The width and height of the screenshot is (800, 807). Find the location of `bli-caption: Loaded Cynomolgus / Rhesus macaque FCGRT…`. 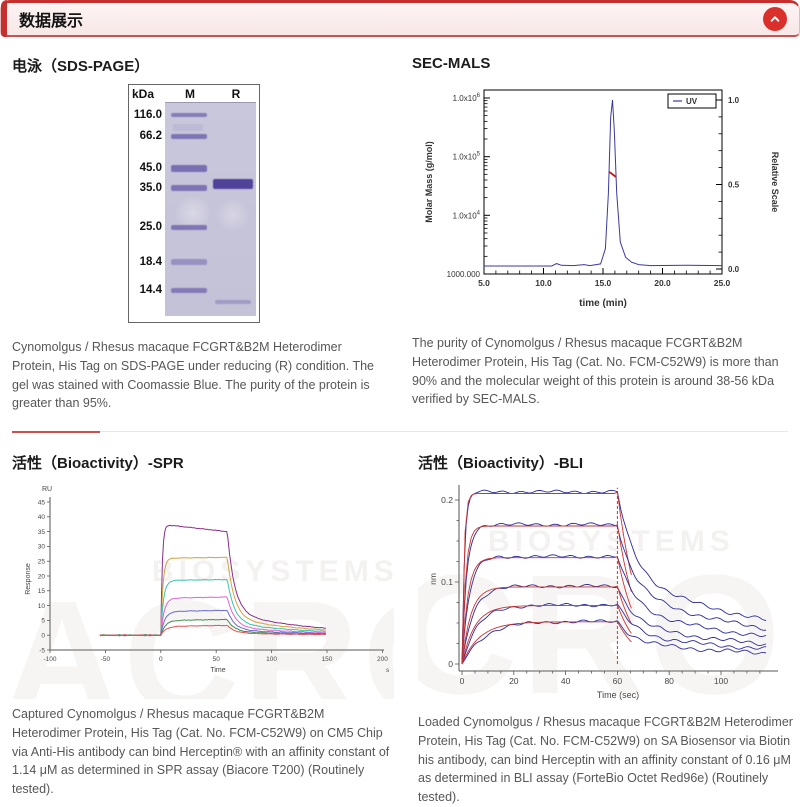

bli-caption: Loaded Cynomolgus / Rhesus macaque FCGRT… is located at coordinates (605, 759).